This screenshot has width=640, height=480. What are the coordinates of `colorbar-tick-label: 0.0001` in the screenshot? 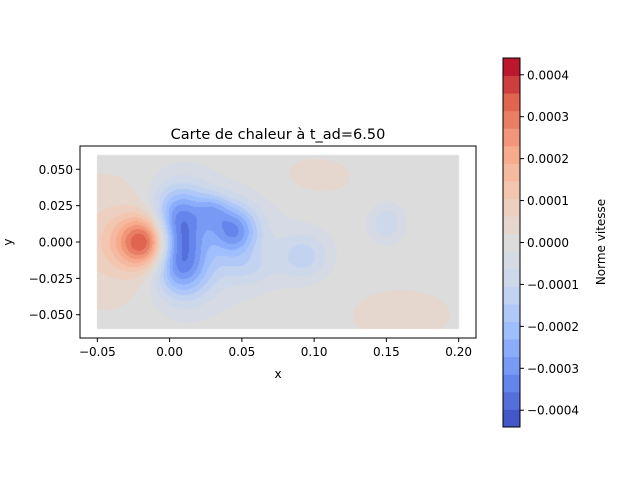 It's located at (548, 201).